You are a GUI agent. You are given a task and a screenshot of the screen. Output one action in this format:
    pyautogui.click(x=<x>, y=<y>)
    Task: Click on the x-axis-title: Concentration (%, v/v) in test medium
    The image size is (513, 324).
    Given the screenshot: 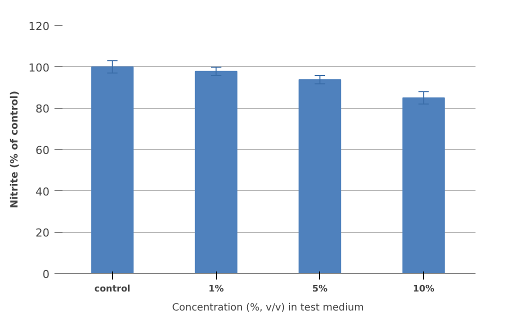 What is the action you would take?
    pyautogui.click(x=268, y=308)
    